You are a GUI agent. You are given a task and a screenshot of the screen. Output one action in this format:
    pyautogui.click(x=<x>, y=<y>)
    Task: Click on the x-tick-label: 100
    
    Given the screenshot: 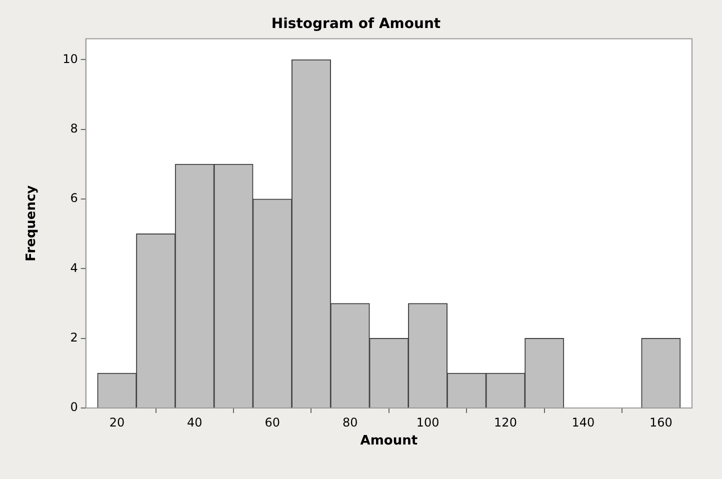 What is the action you would take?
    pyautogui.click(x=428, y=422)
    